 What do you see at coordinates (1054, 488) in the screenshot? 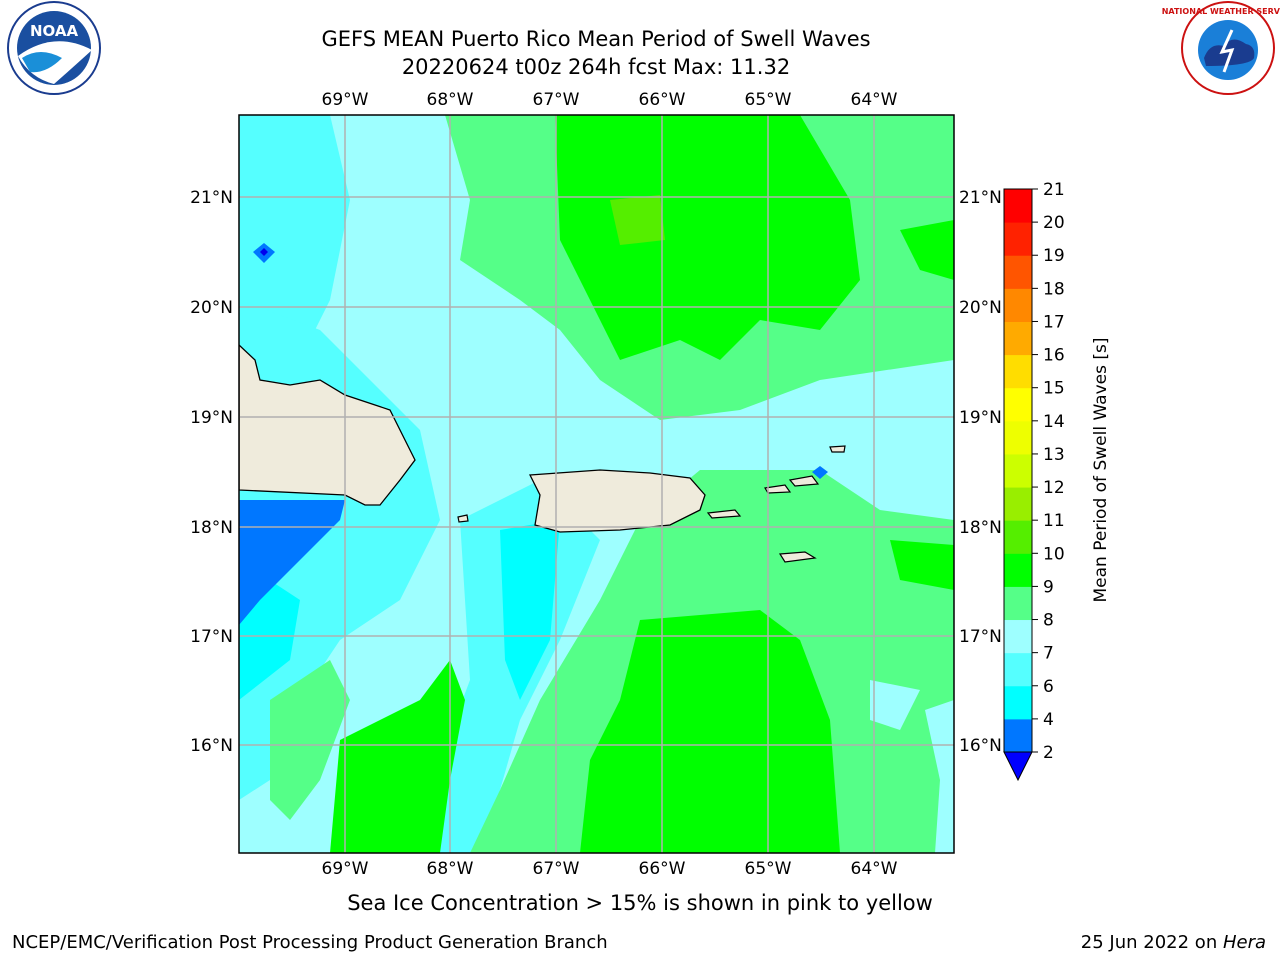
I see `colorbar-tick-label: 12` at bounding box center [1054, 488].